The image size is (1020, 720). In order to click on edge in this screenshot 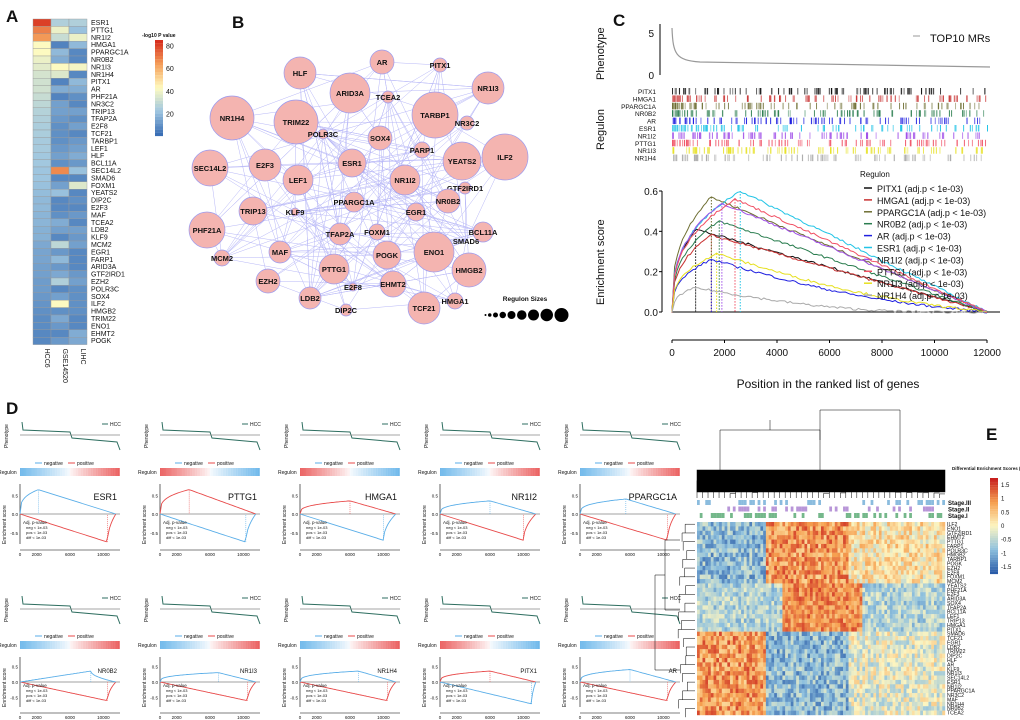, I will do `click(251, 176)`.